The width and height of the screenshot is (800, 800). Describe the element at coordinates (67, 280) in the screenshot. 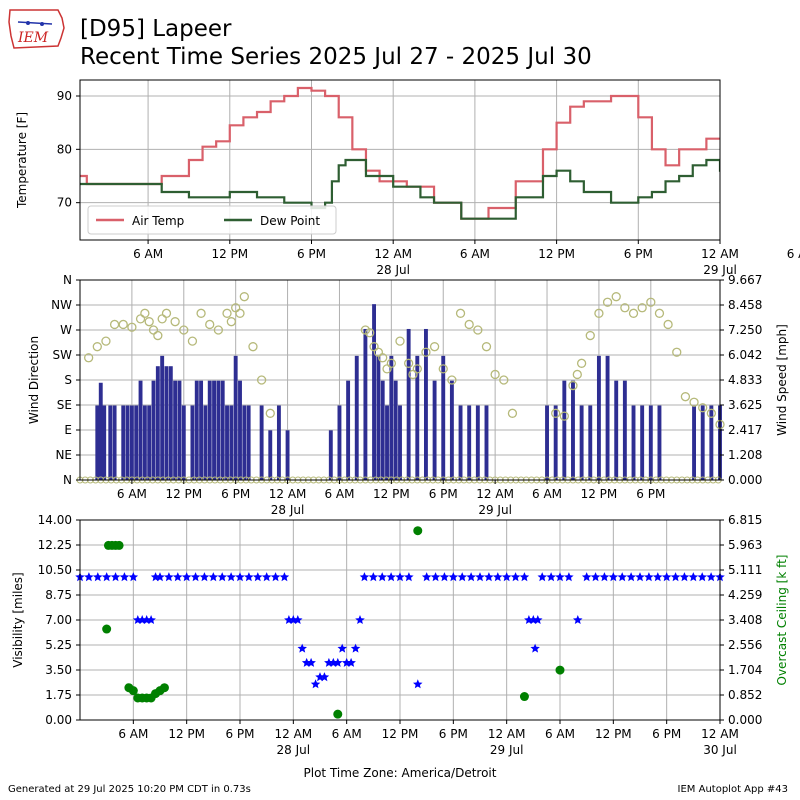

I see `wind-dir-tick-label: N` at that location.